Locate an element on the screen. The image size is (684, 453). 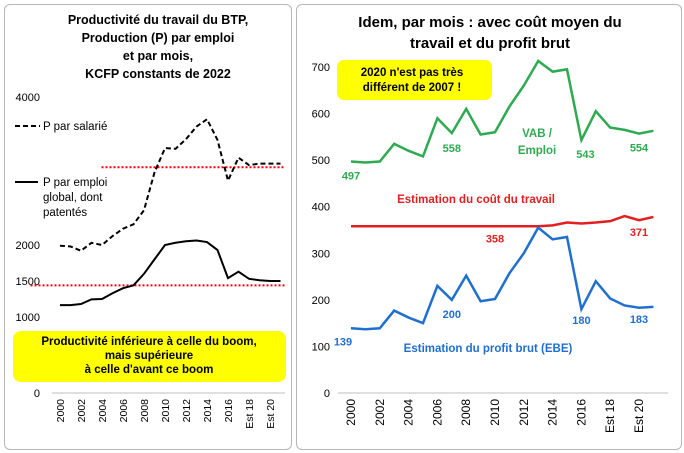
right-x-tick-label: 2010 is located at coordinates (495, 412).